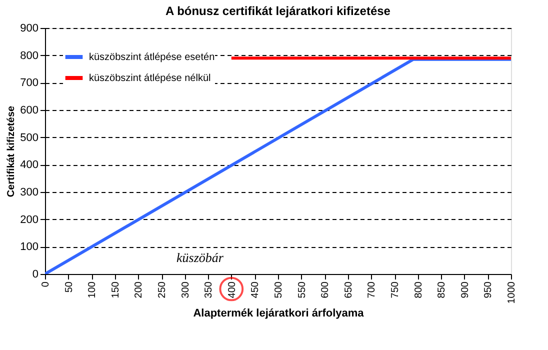  Describe the element at coordinates (46, 284) in the screenshot. I see `x-tick-label: 0` at that location.